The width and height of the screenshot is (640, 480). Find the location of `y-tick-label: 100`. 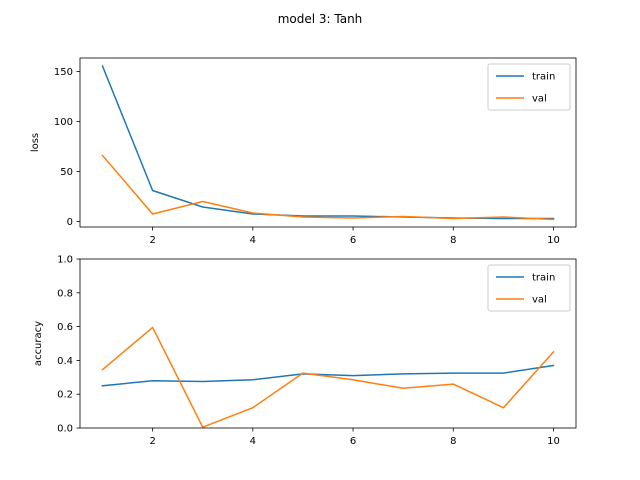

y-tick-label: 100 is located at coordinates (63, 122).